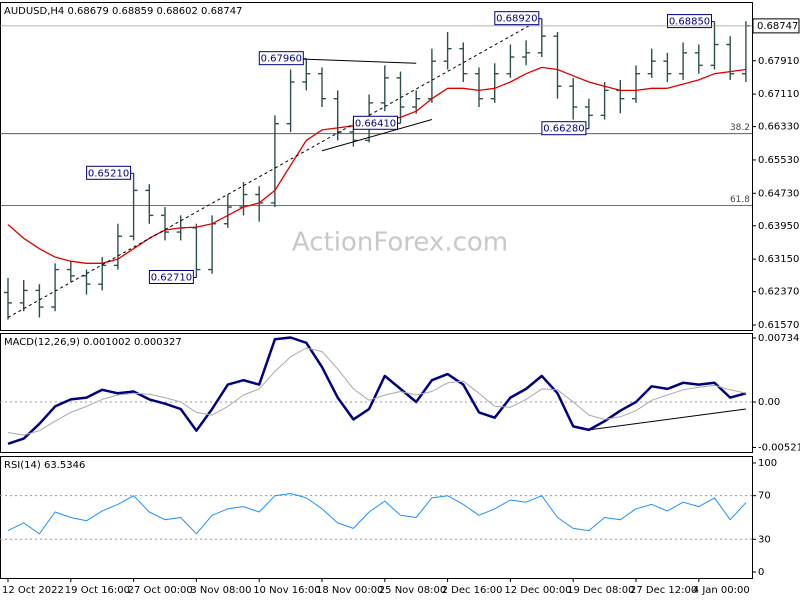 The height and width of the screenshot is (600, 800). What do you see at coordinates (764, 539) in the screenshot?
I see `y-tick-label: 30` at bounding box center [764, 539].